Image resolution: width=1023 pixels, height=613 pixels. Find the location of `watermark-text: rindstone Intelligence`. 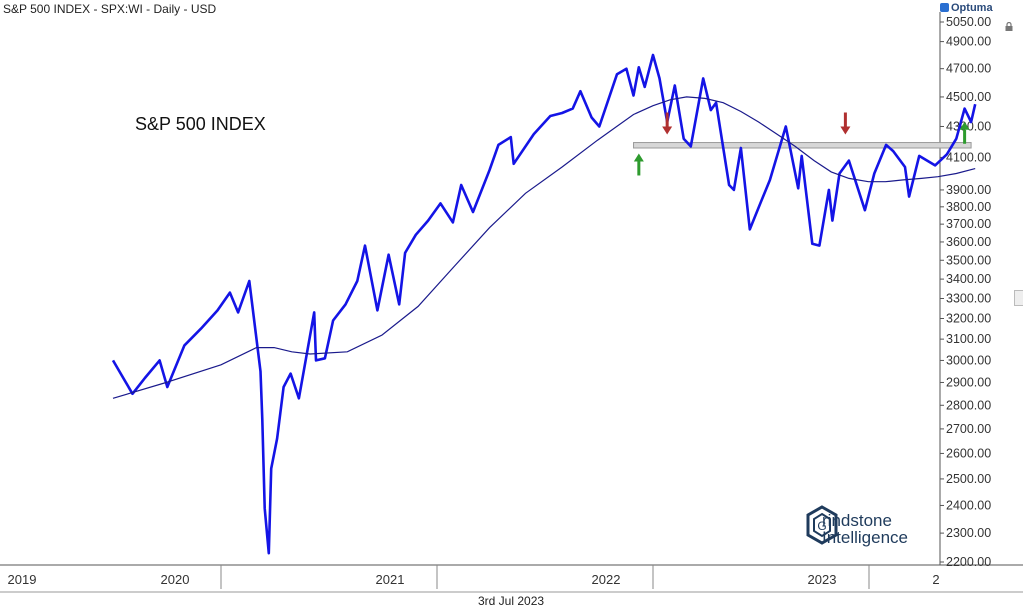

watermark-text: rindstone Intelligence is located at coordinates (865, 529).